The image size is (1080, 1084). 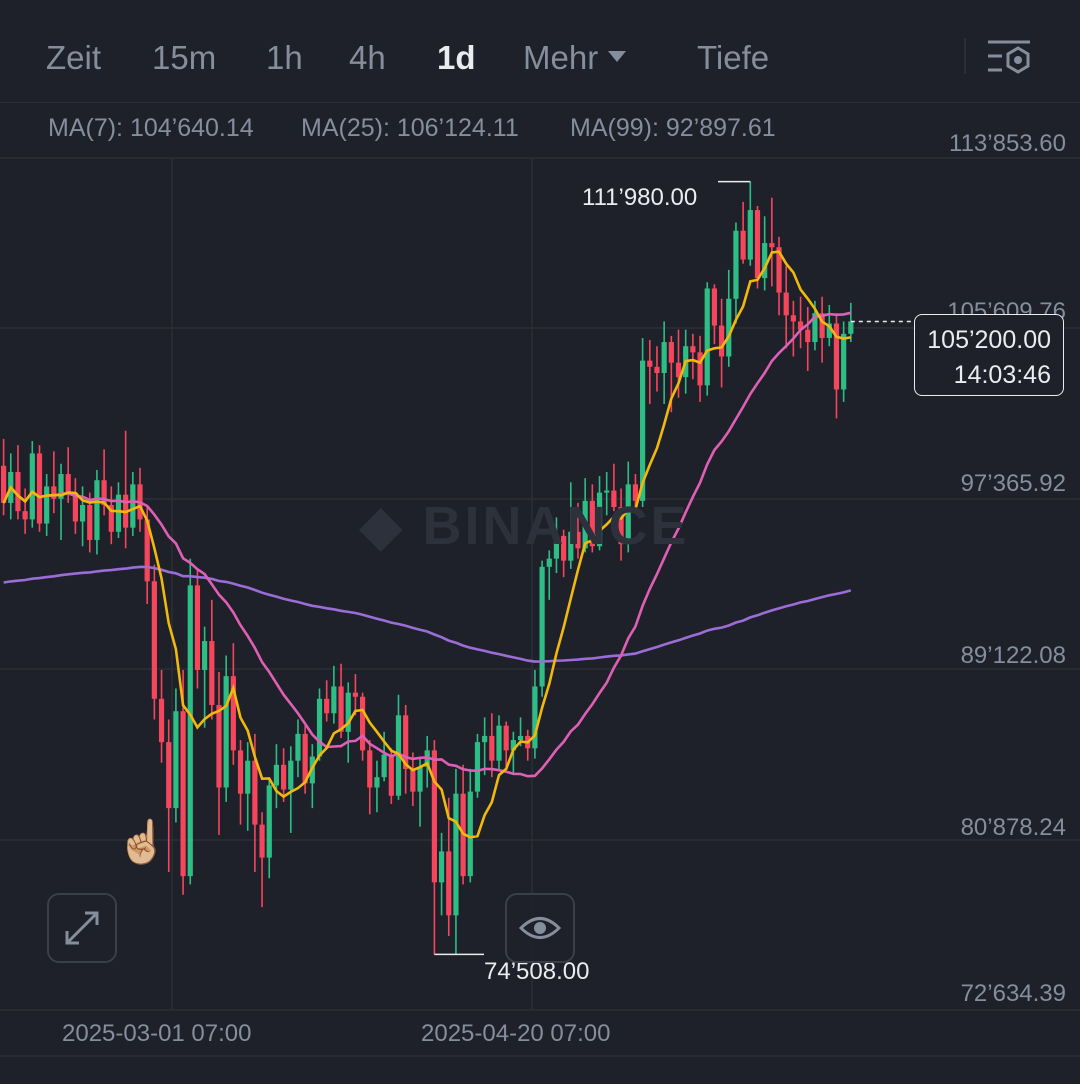 I want to click on price-tick: 80’878.24, so click(x=1013, y=827).